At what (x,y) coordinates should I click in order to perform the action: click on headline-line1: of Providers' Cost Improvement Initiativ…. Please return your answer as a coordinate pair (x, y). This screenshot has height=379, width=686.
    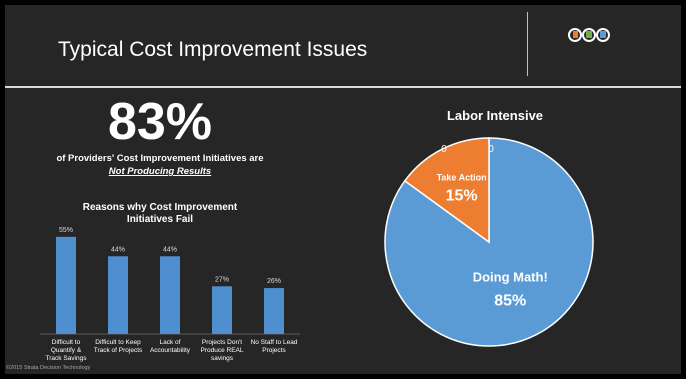
    Looking at the image, I should click on (160, 158).